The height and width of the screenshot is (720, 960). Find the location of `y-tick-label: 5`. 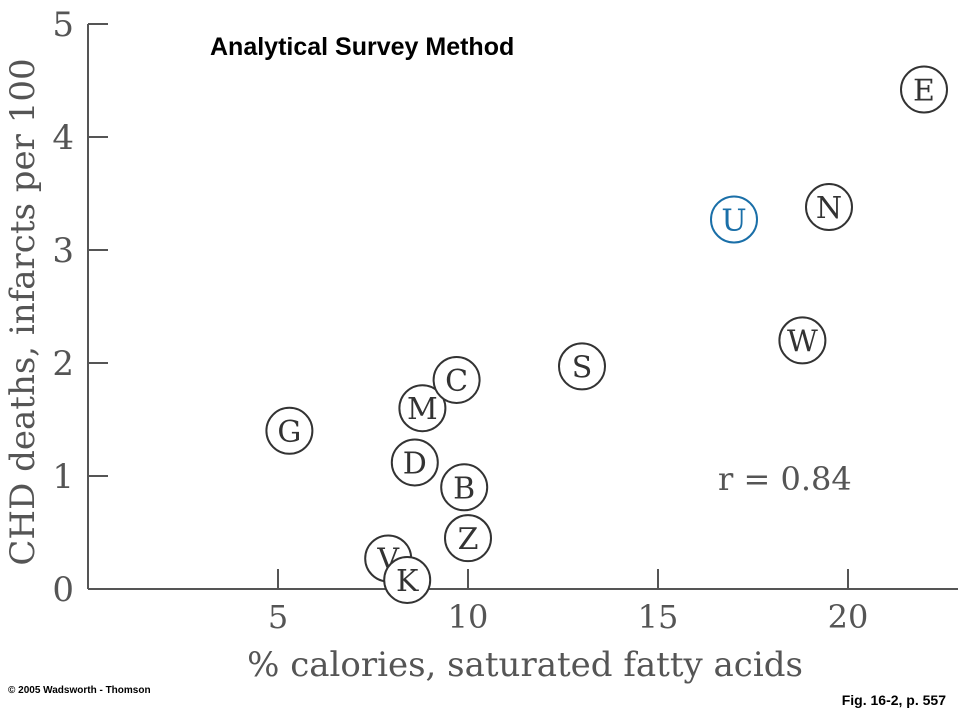

y-tick-label: 5 is located at coordinates (63, 25).